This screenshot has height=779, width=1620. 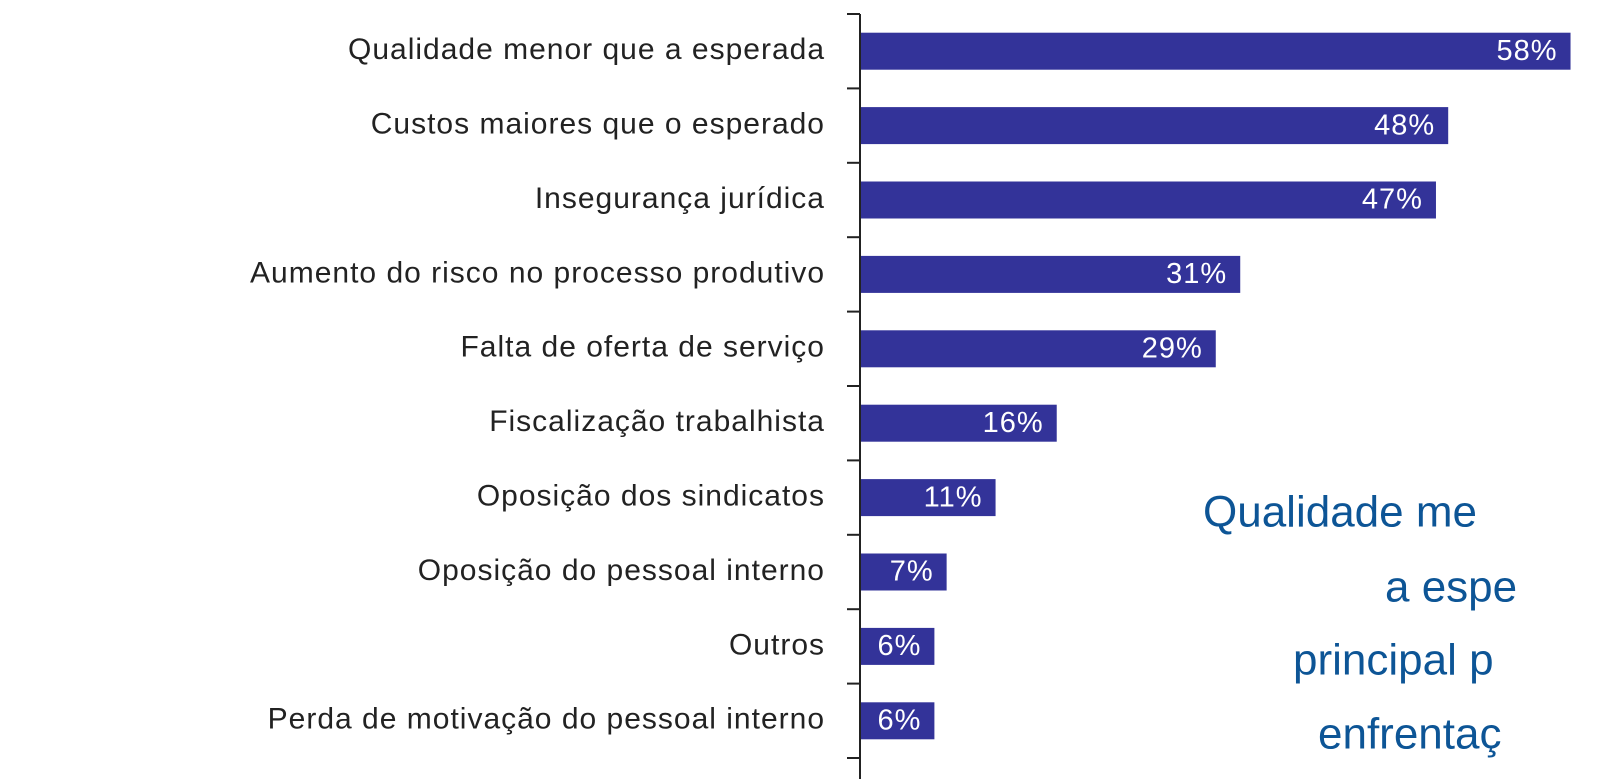 I want to click on category-label: Oposição dos sindicatos, so click(x=651, y=496).